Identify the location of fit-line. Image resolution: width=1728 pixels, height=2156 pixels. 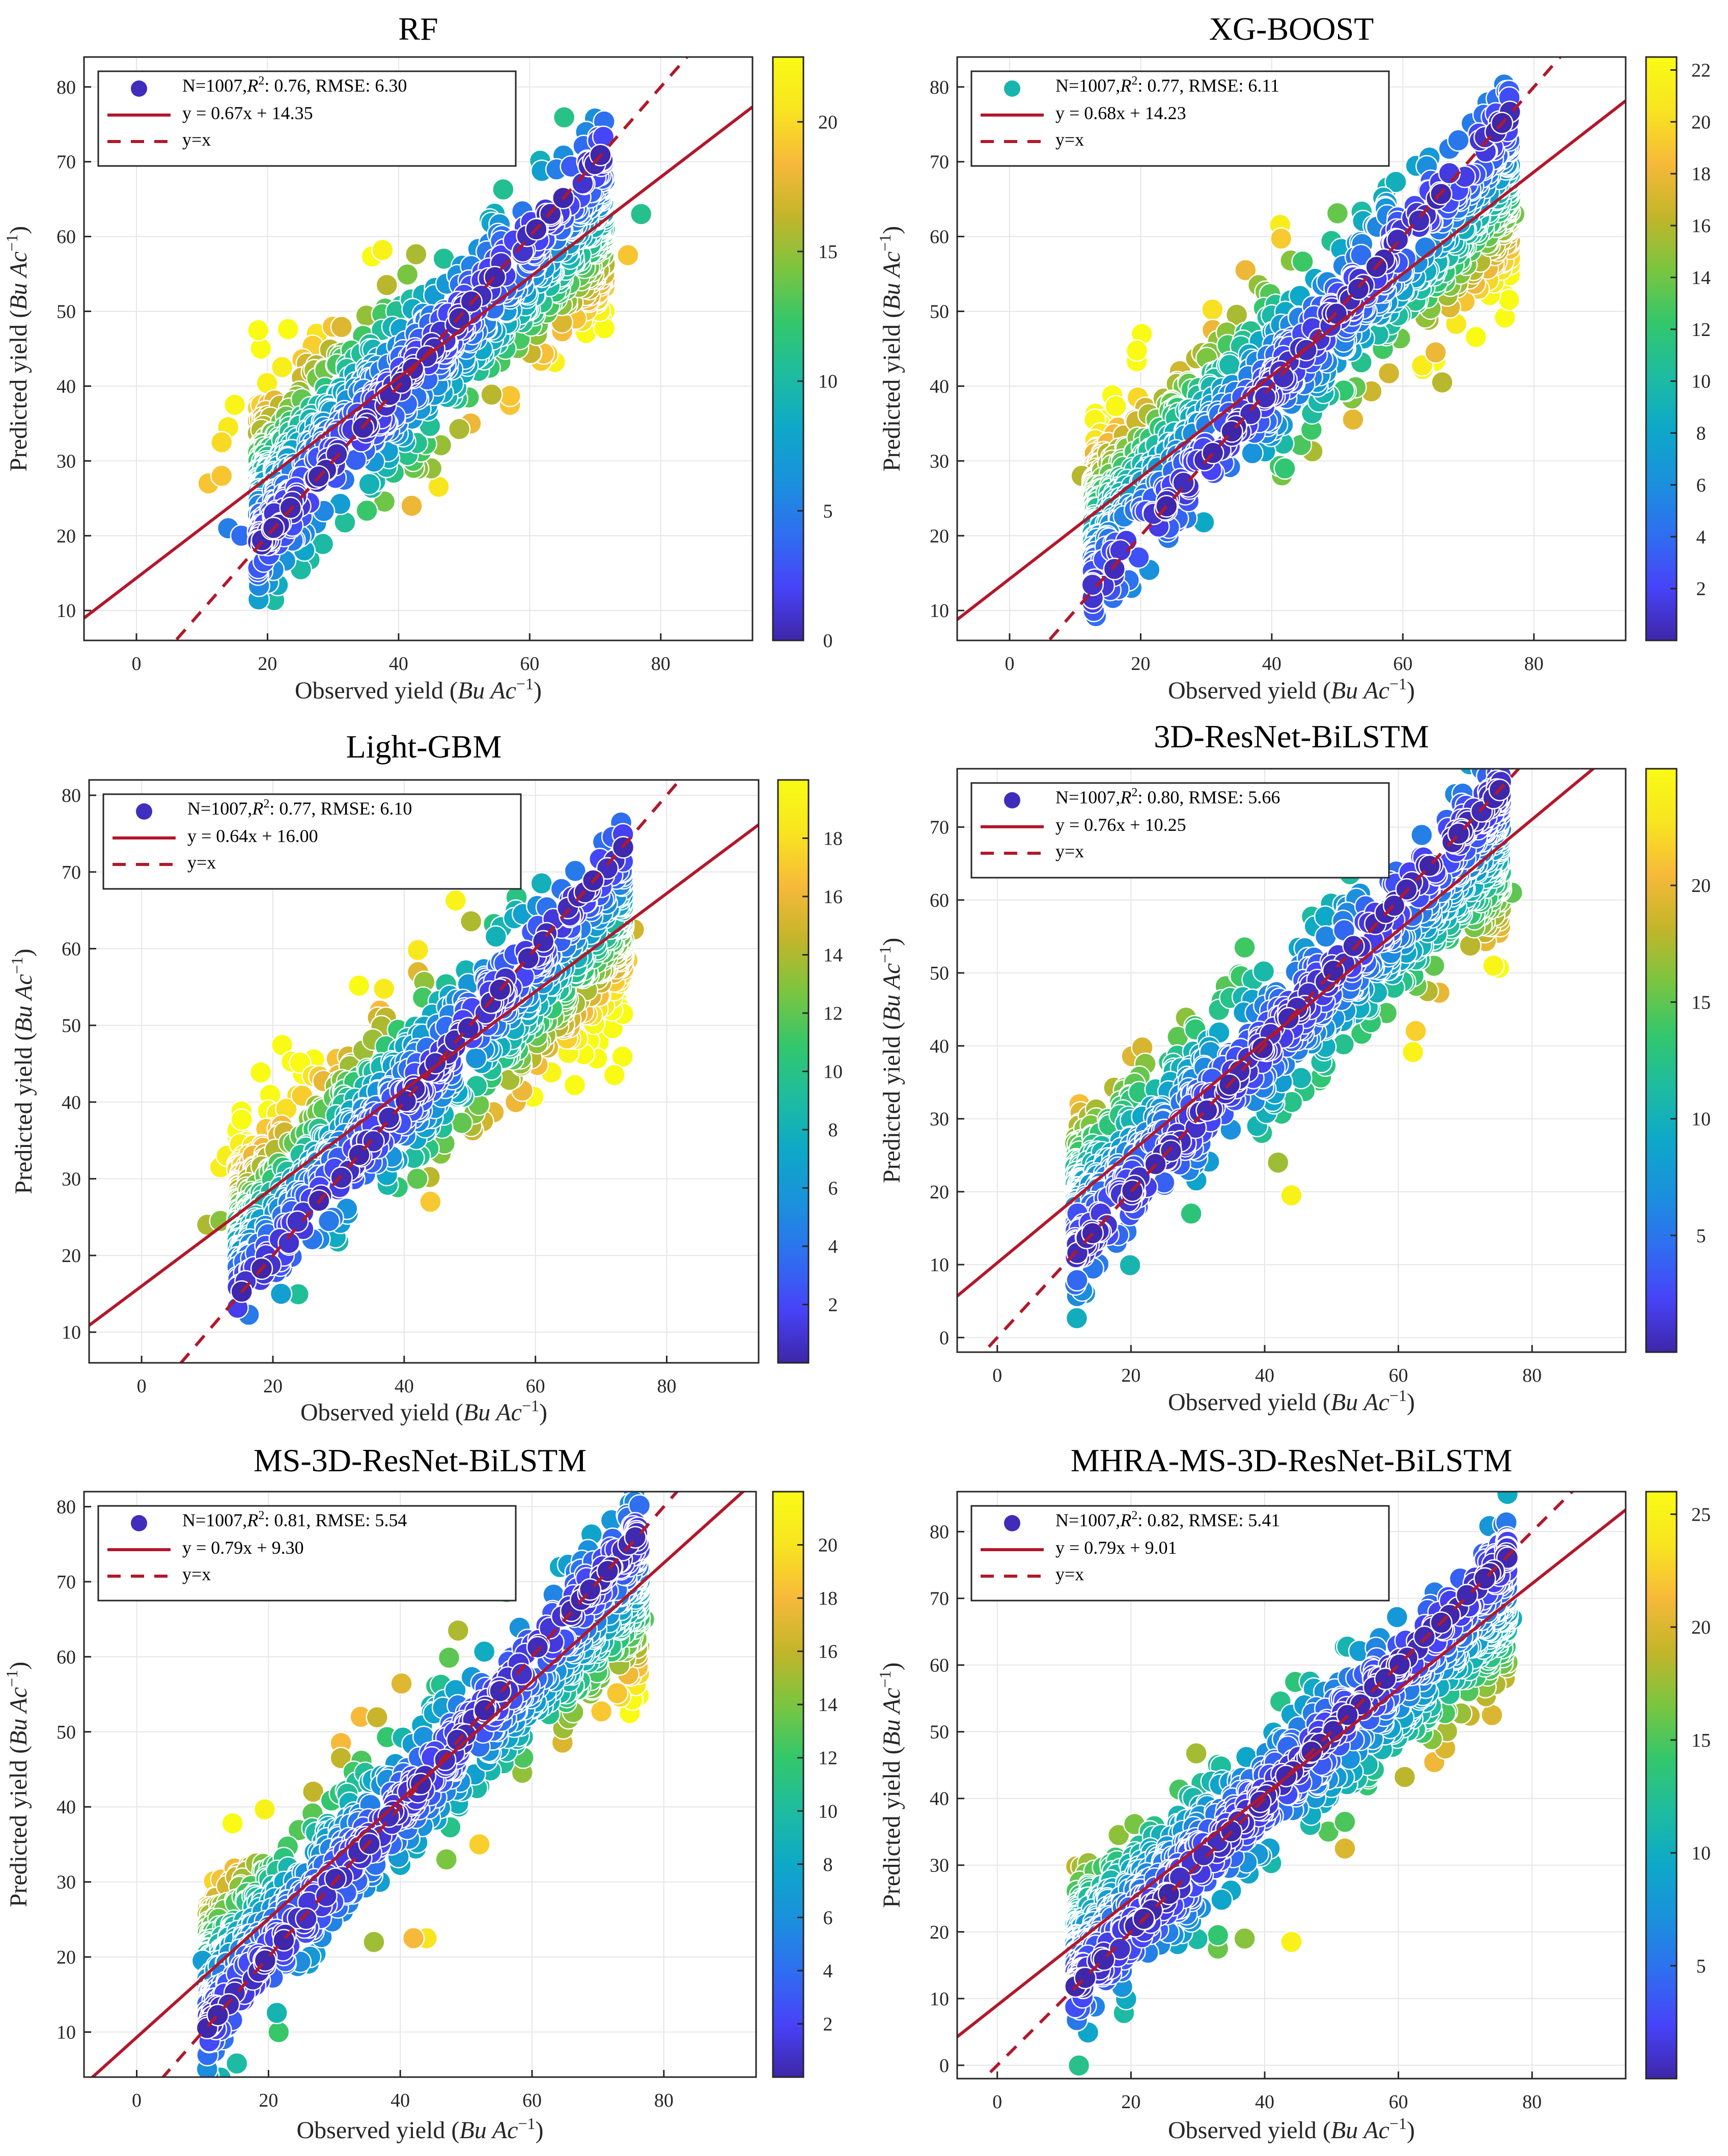
(1276, 1033).